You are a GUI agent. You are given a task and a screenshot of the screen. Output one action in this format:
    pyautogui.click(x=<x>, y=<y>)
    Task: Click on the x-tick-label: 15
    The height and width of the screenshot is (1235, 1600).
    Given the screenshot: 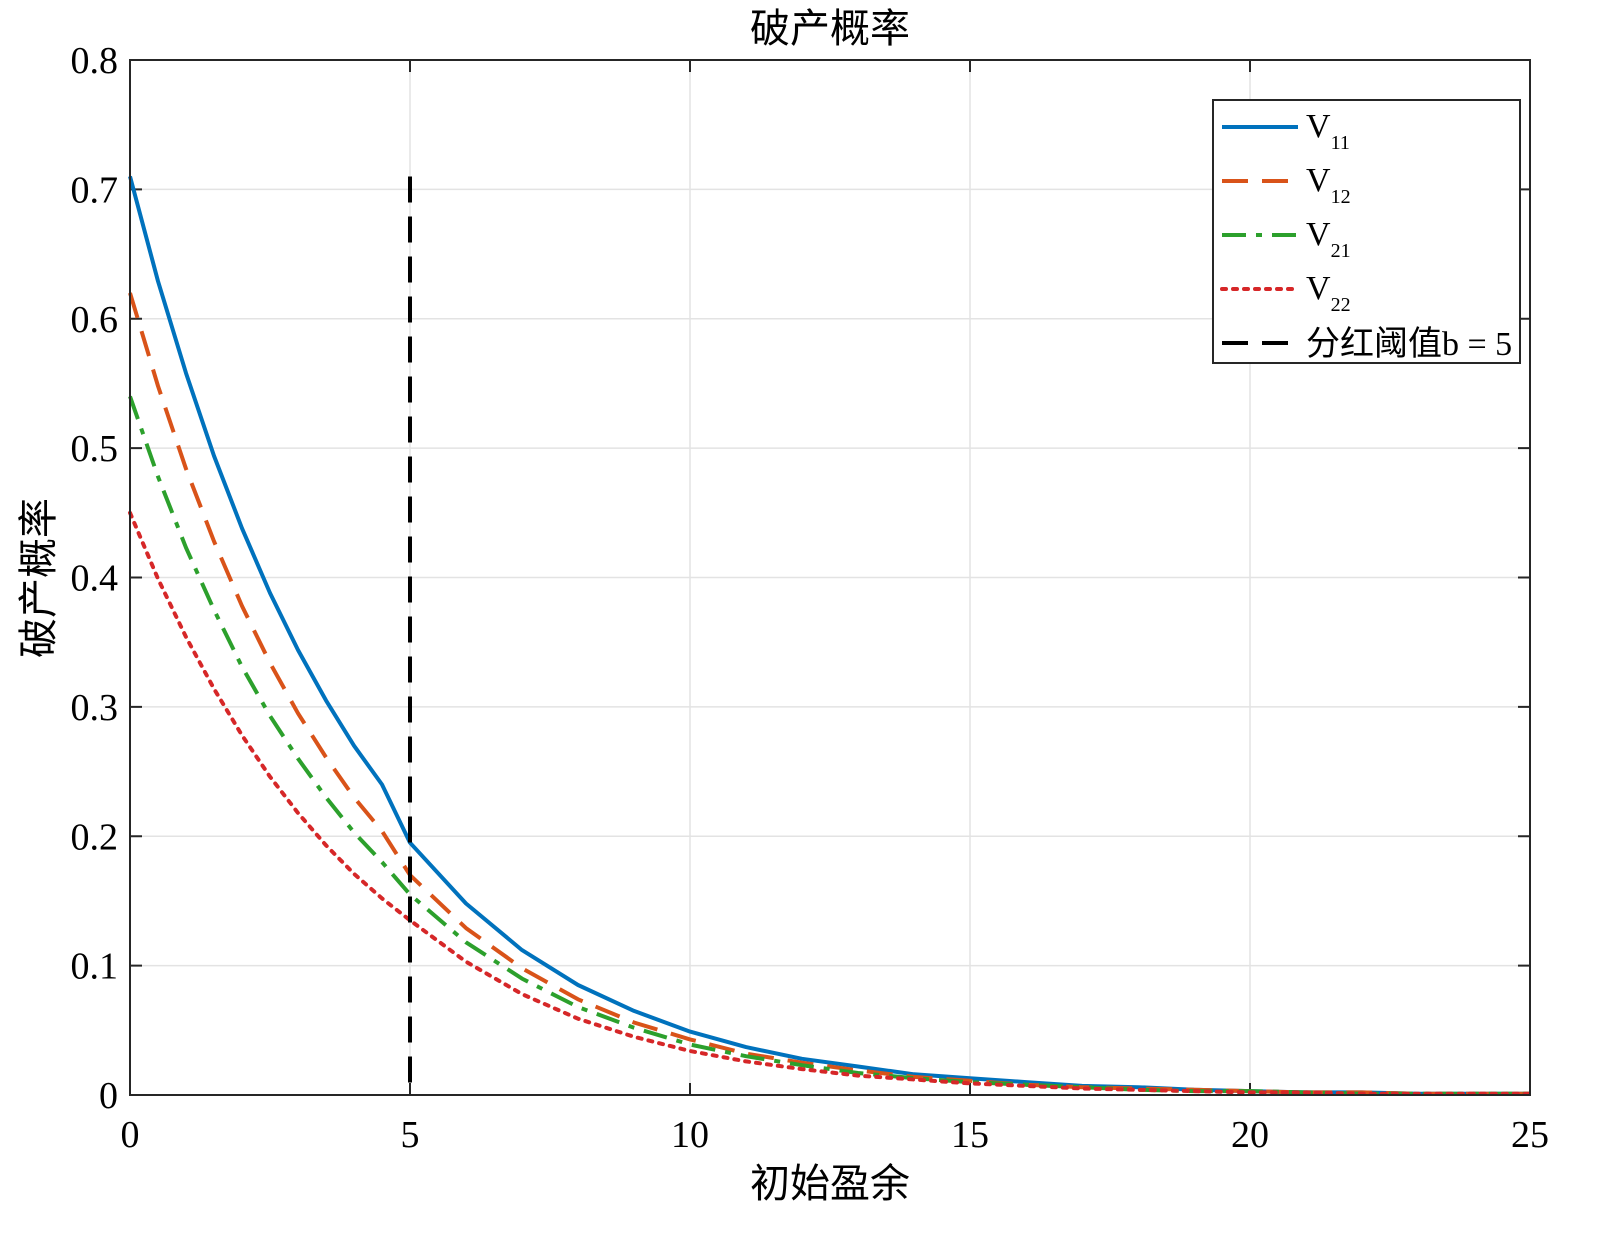 What is the action you would take?
    pyautogui.click(x=970, y=1135)
    